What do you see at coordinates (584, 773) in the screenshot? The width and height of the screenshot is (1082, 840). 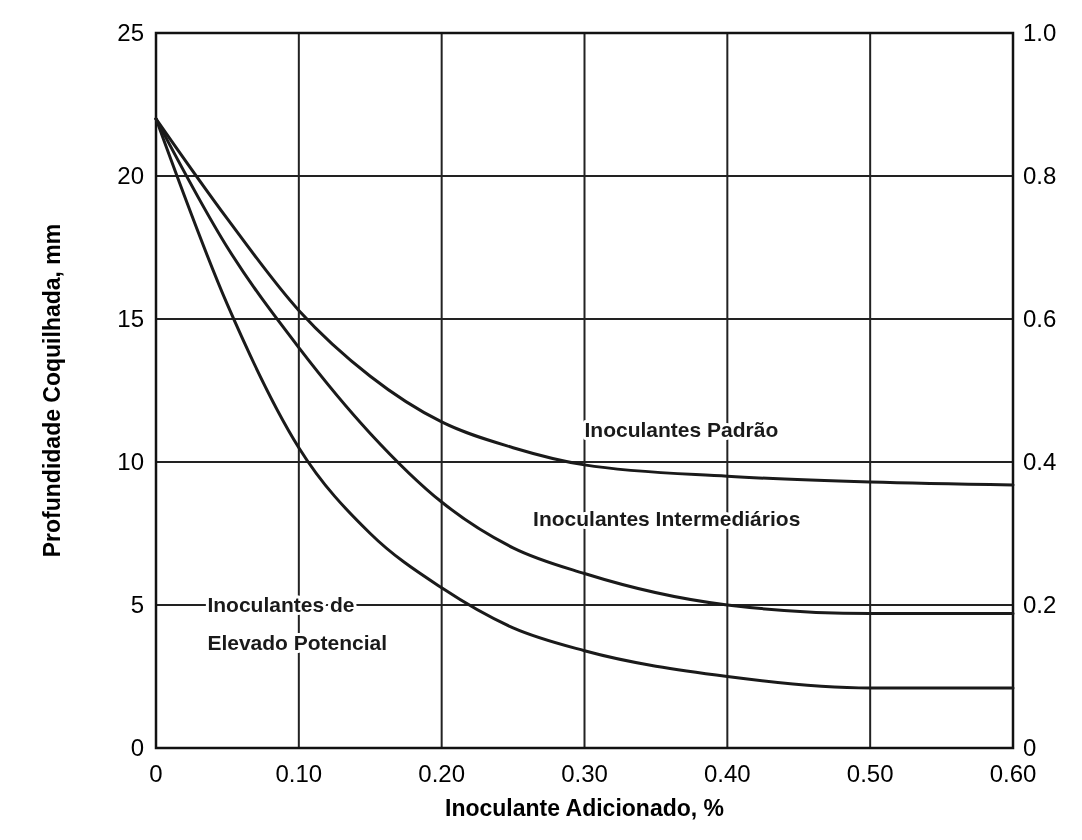 I see `x-tick-label: 0.30` at bounding box center [584, 773].